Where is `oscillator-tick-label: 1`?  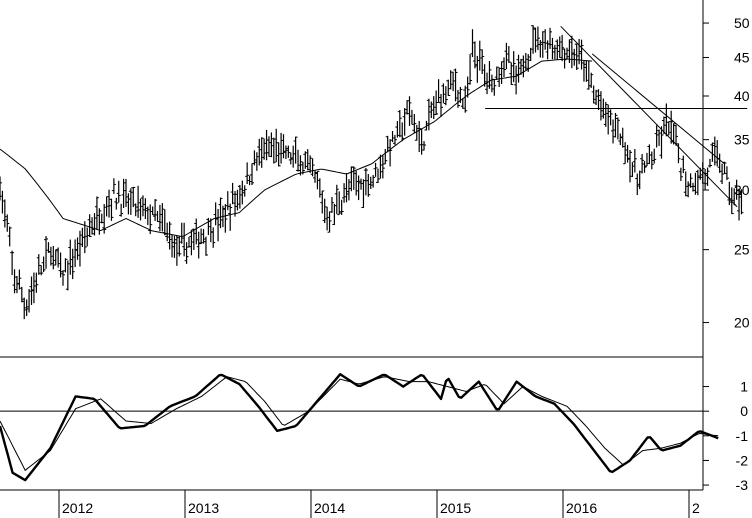 oscillator-tick-label: 1 is located at coordinates (744, 387).